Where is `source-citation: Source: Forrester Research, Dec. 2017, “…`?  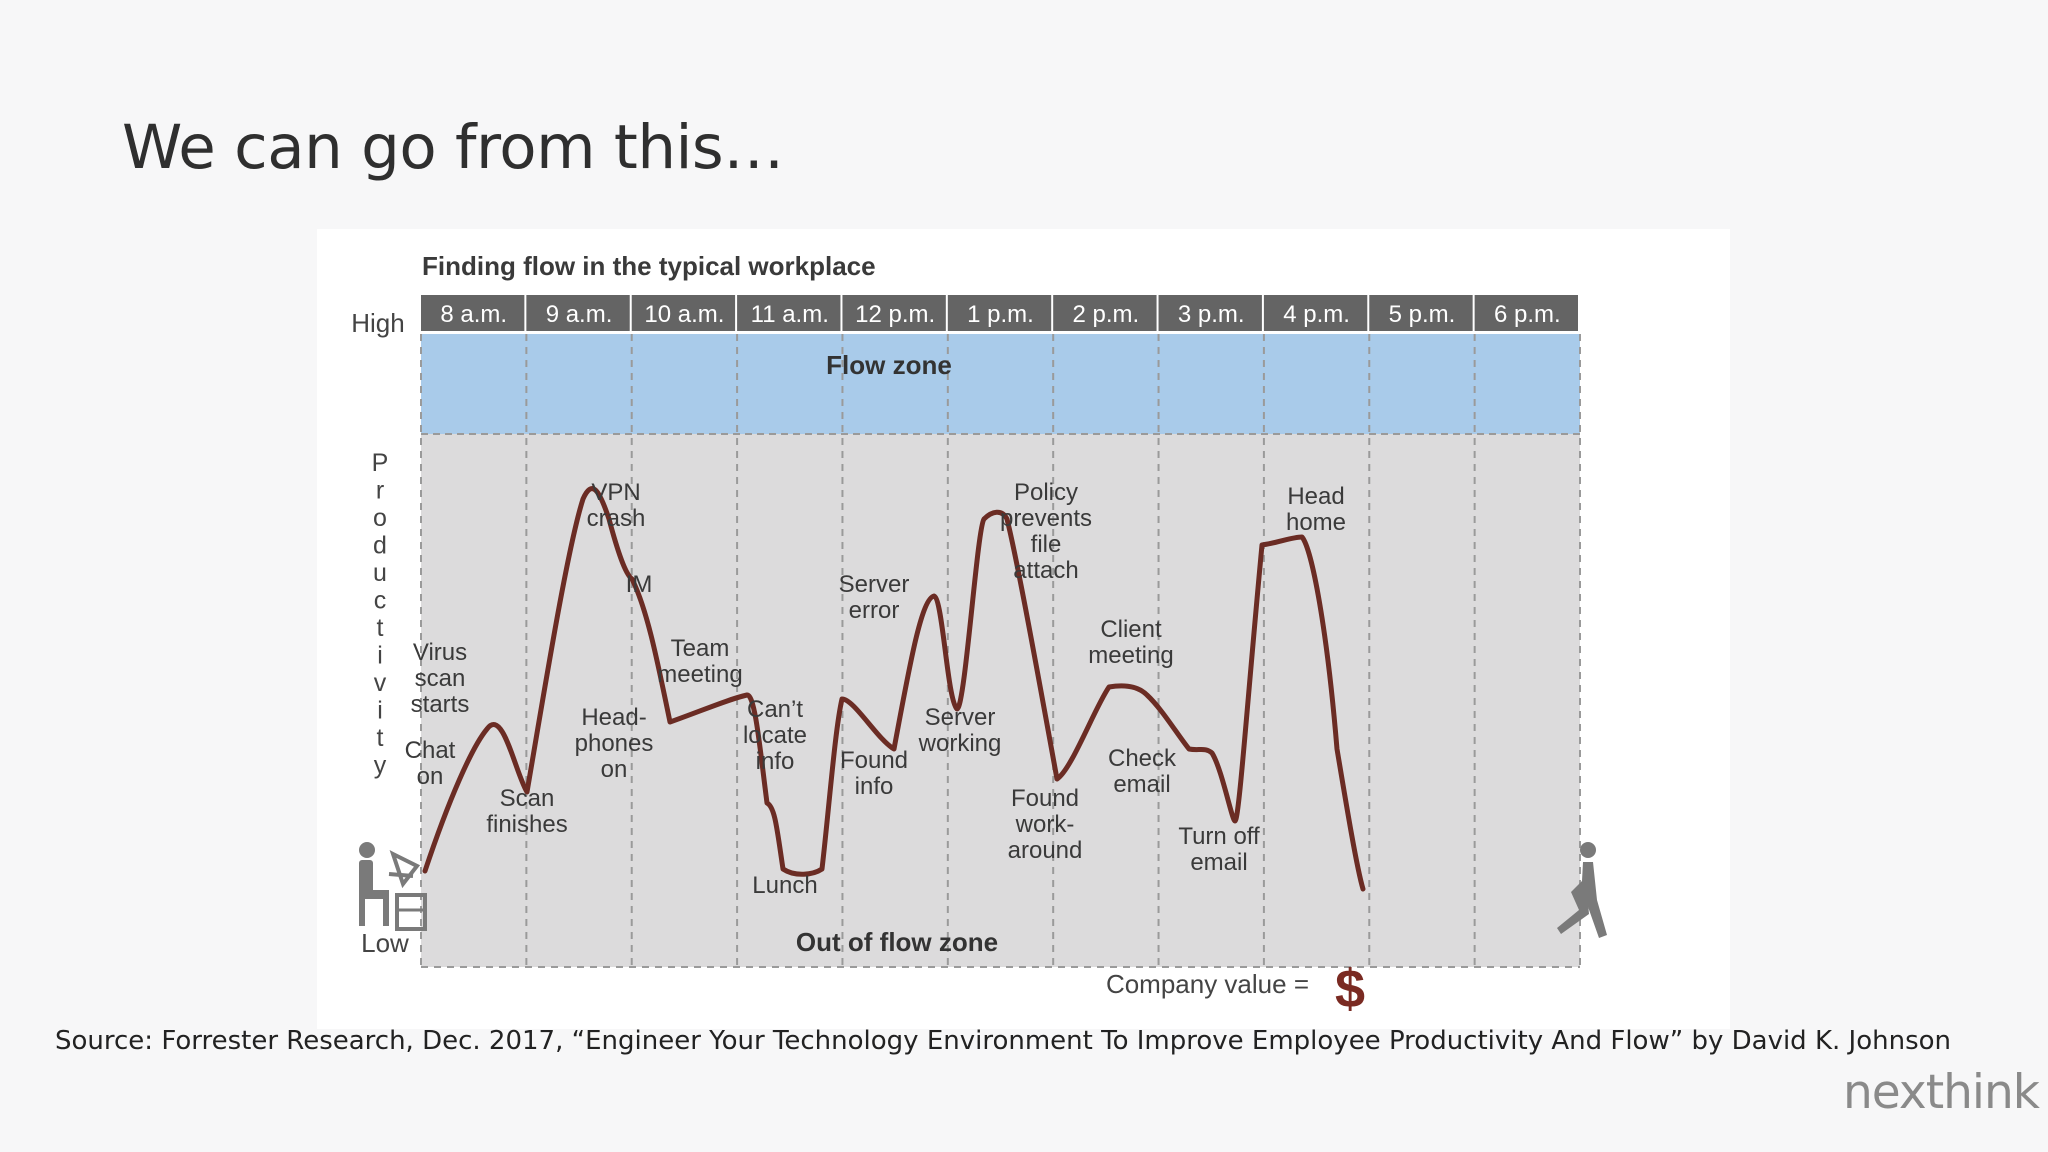 source-citation: Source: Forrester Research, Dec. 2017, “… is located at coordinates (1003, 1041).